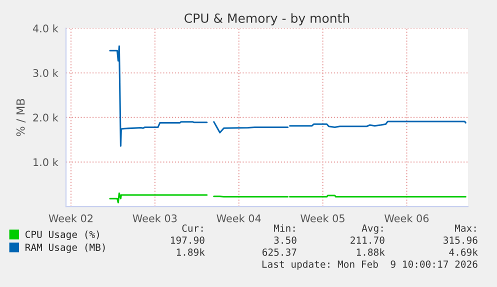 This screenshot has height=287, width=497. I want to click on y-tick-label: 4.0 k, so click(45, 28).